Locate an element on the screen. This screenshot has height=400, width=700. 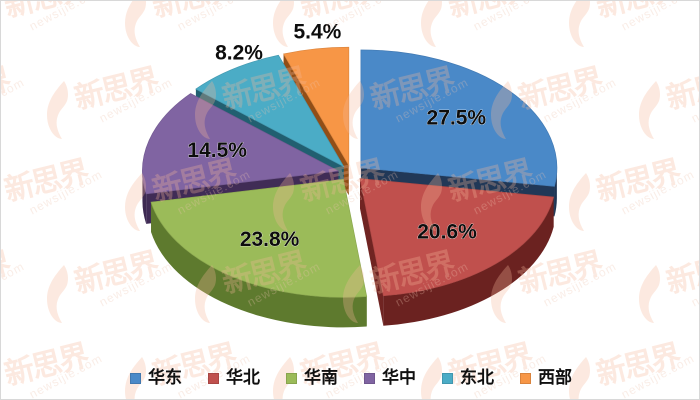
legend-item-4: 东北 is located at coordinates (468, 378).